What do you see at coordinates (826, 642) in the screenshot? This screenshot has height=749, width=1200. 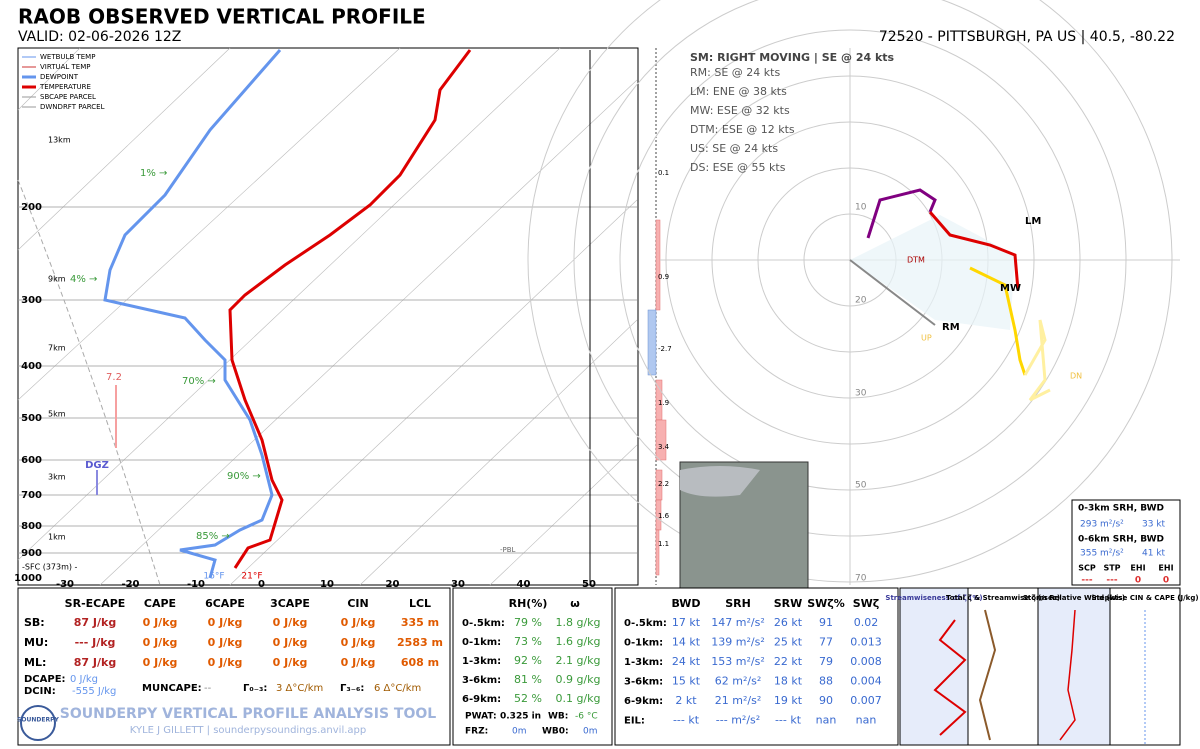 I see `kinematic-value: 77` at bounding box center [826, 642].